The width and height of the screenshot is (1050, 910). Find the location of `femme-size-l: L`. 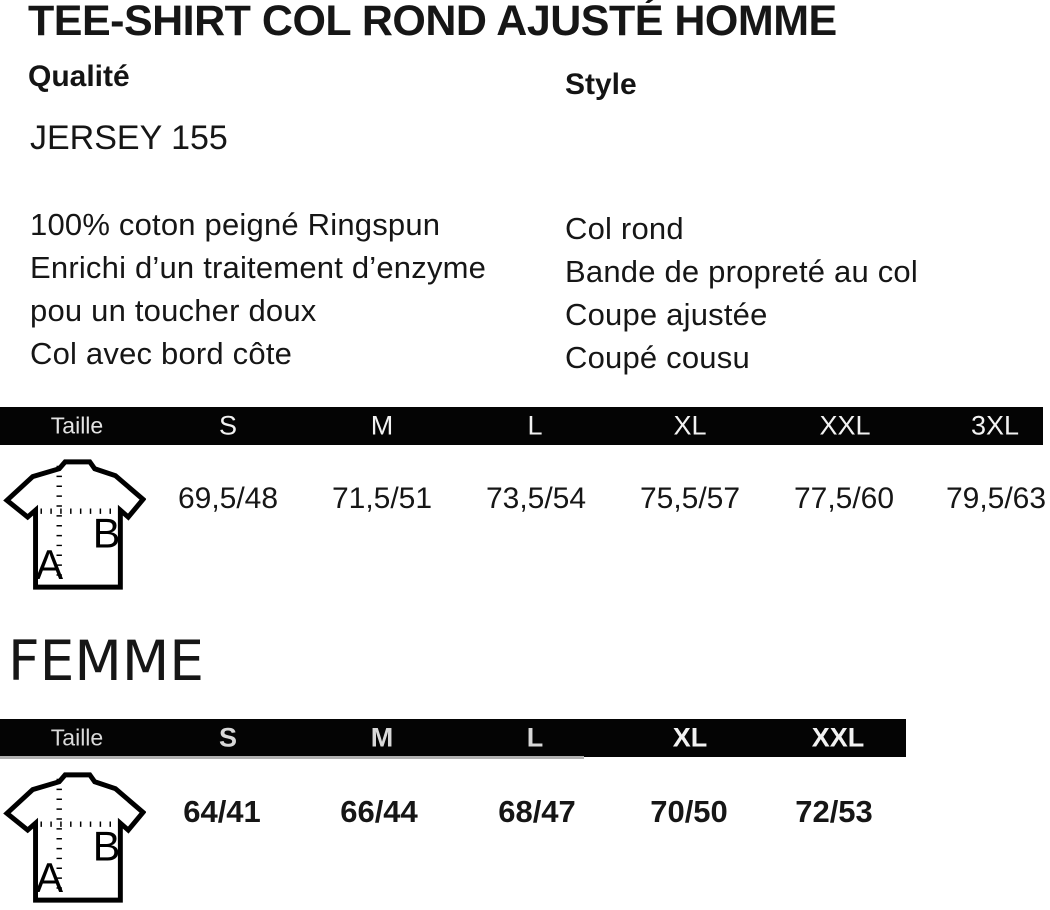

femme-size-l: L is located at coordinates (535, 737).